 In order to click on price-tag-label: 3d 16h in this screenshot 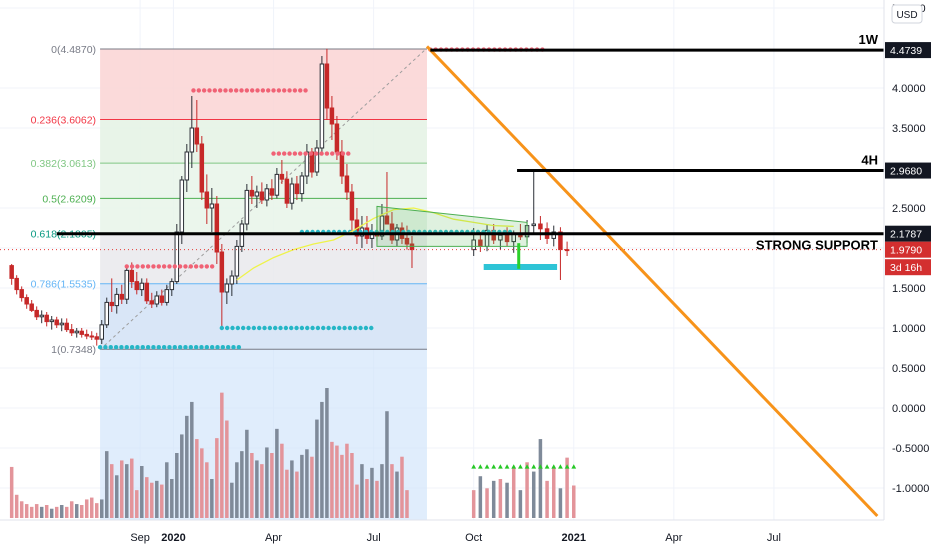, I will do `click(906, 268)`.